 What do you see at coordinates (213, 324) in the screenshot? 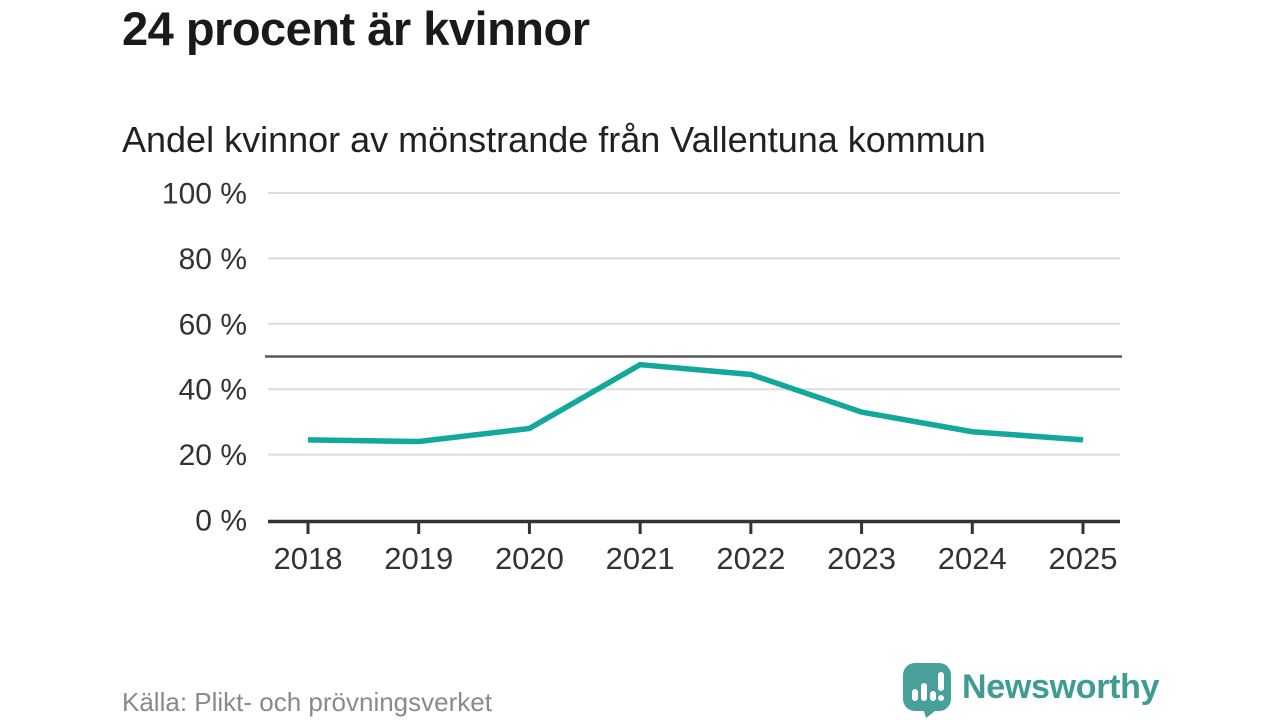
I see `y-axis-tick-label: 60 %` at bounding box center [213, 324].